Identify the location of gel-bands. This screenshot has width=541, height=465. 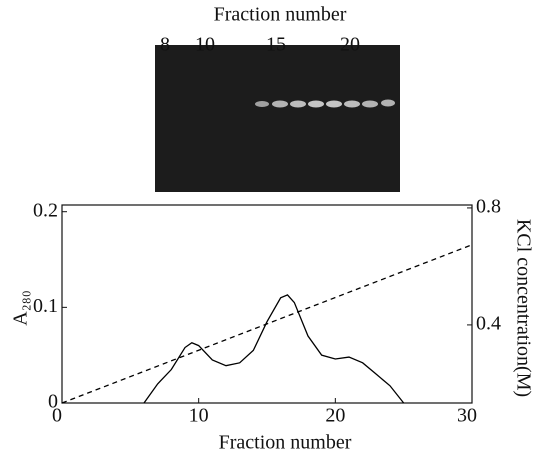
(325, 103).